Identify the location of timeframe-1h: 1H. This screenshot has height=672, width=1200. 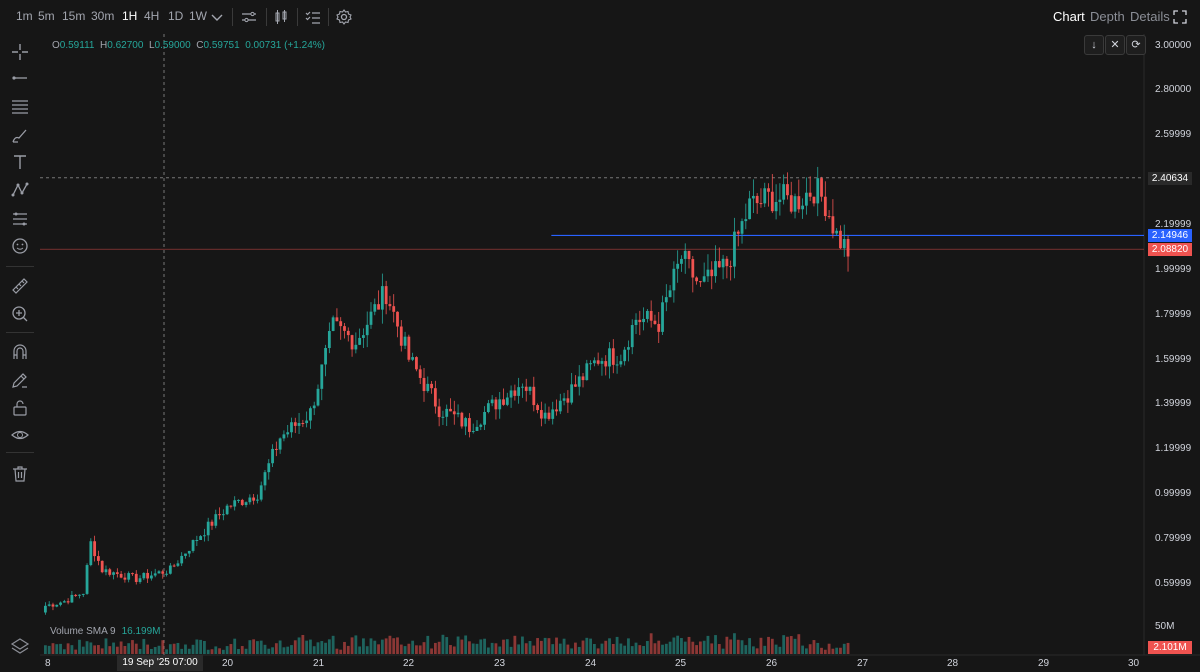
(130, 16).